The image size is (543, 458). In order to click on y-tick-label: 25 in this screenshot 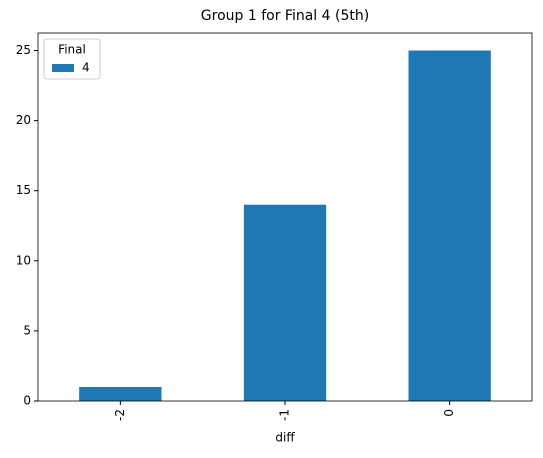, I will do `click(23, 50)`.